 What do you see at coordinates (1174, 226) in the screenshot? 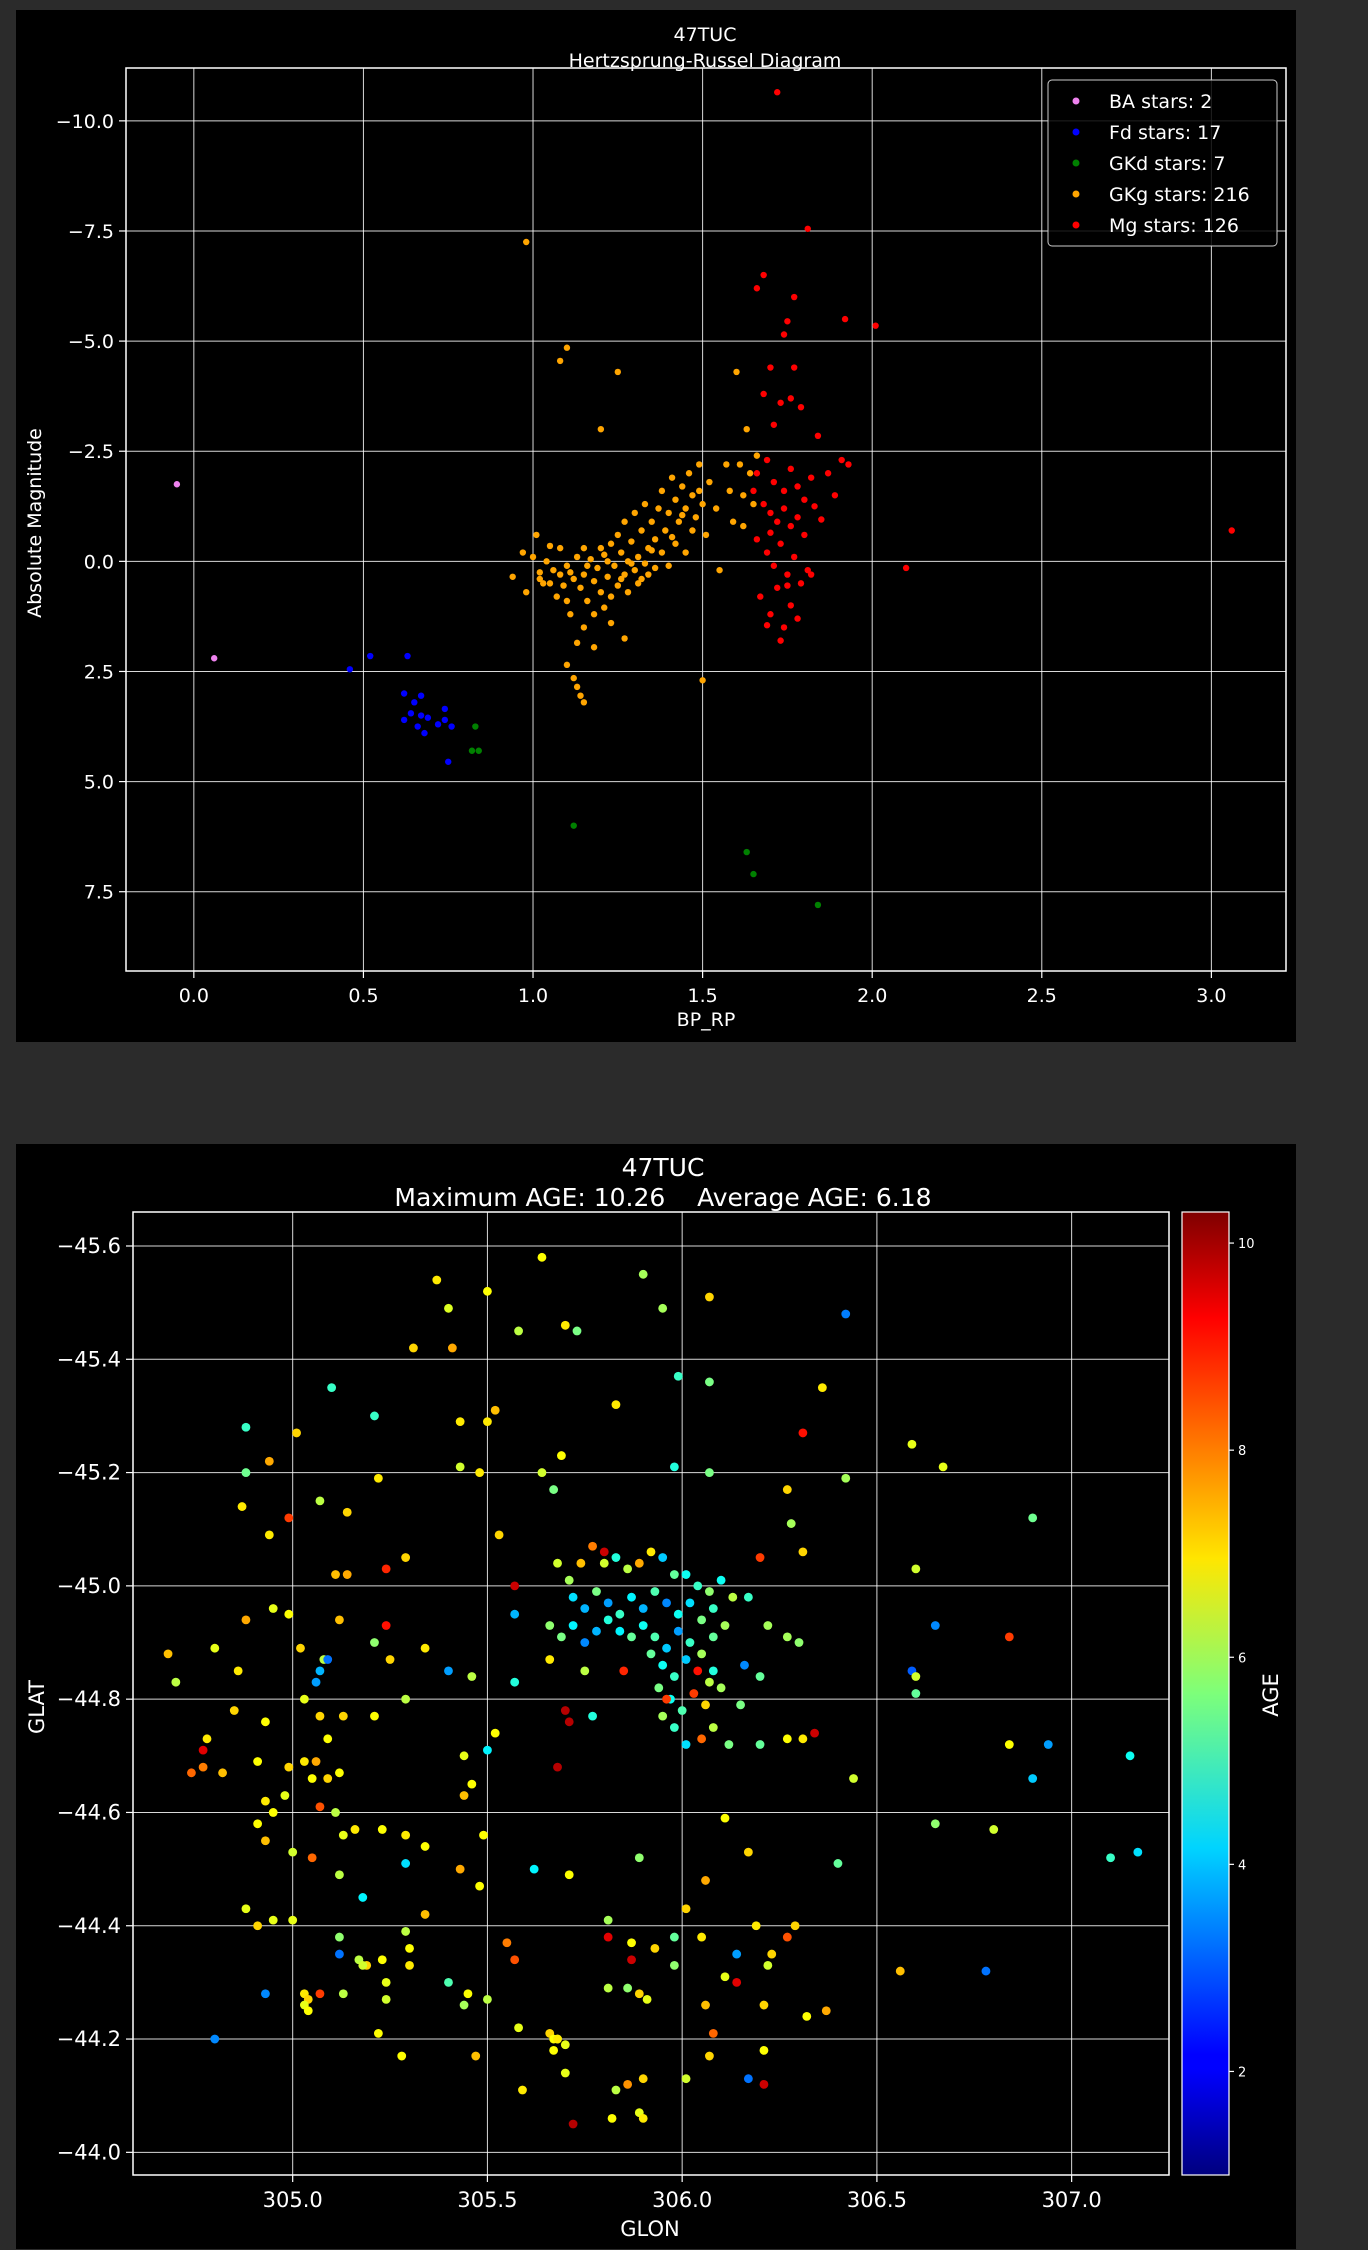
I see `hr-legend-label: Mg stars: 126` at bounding box center [1174, 226].